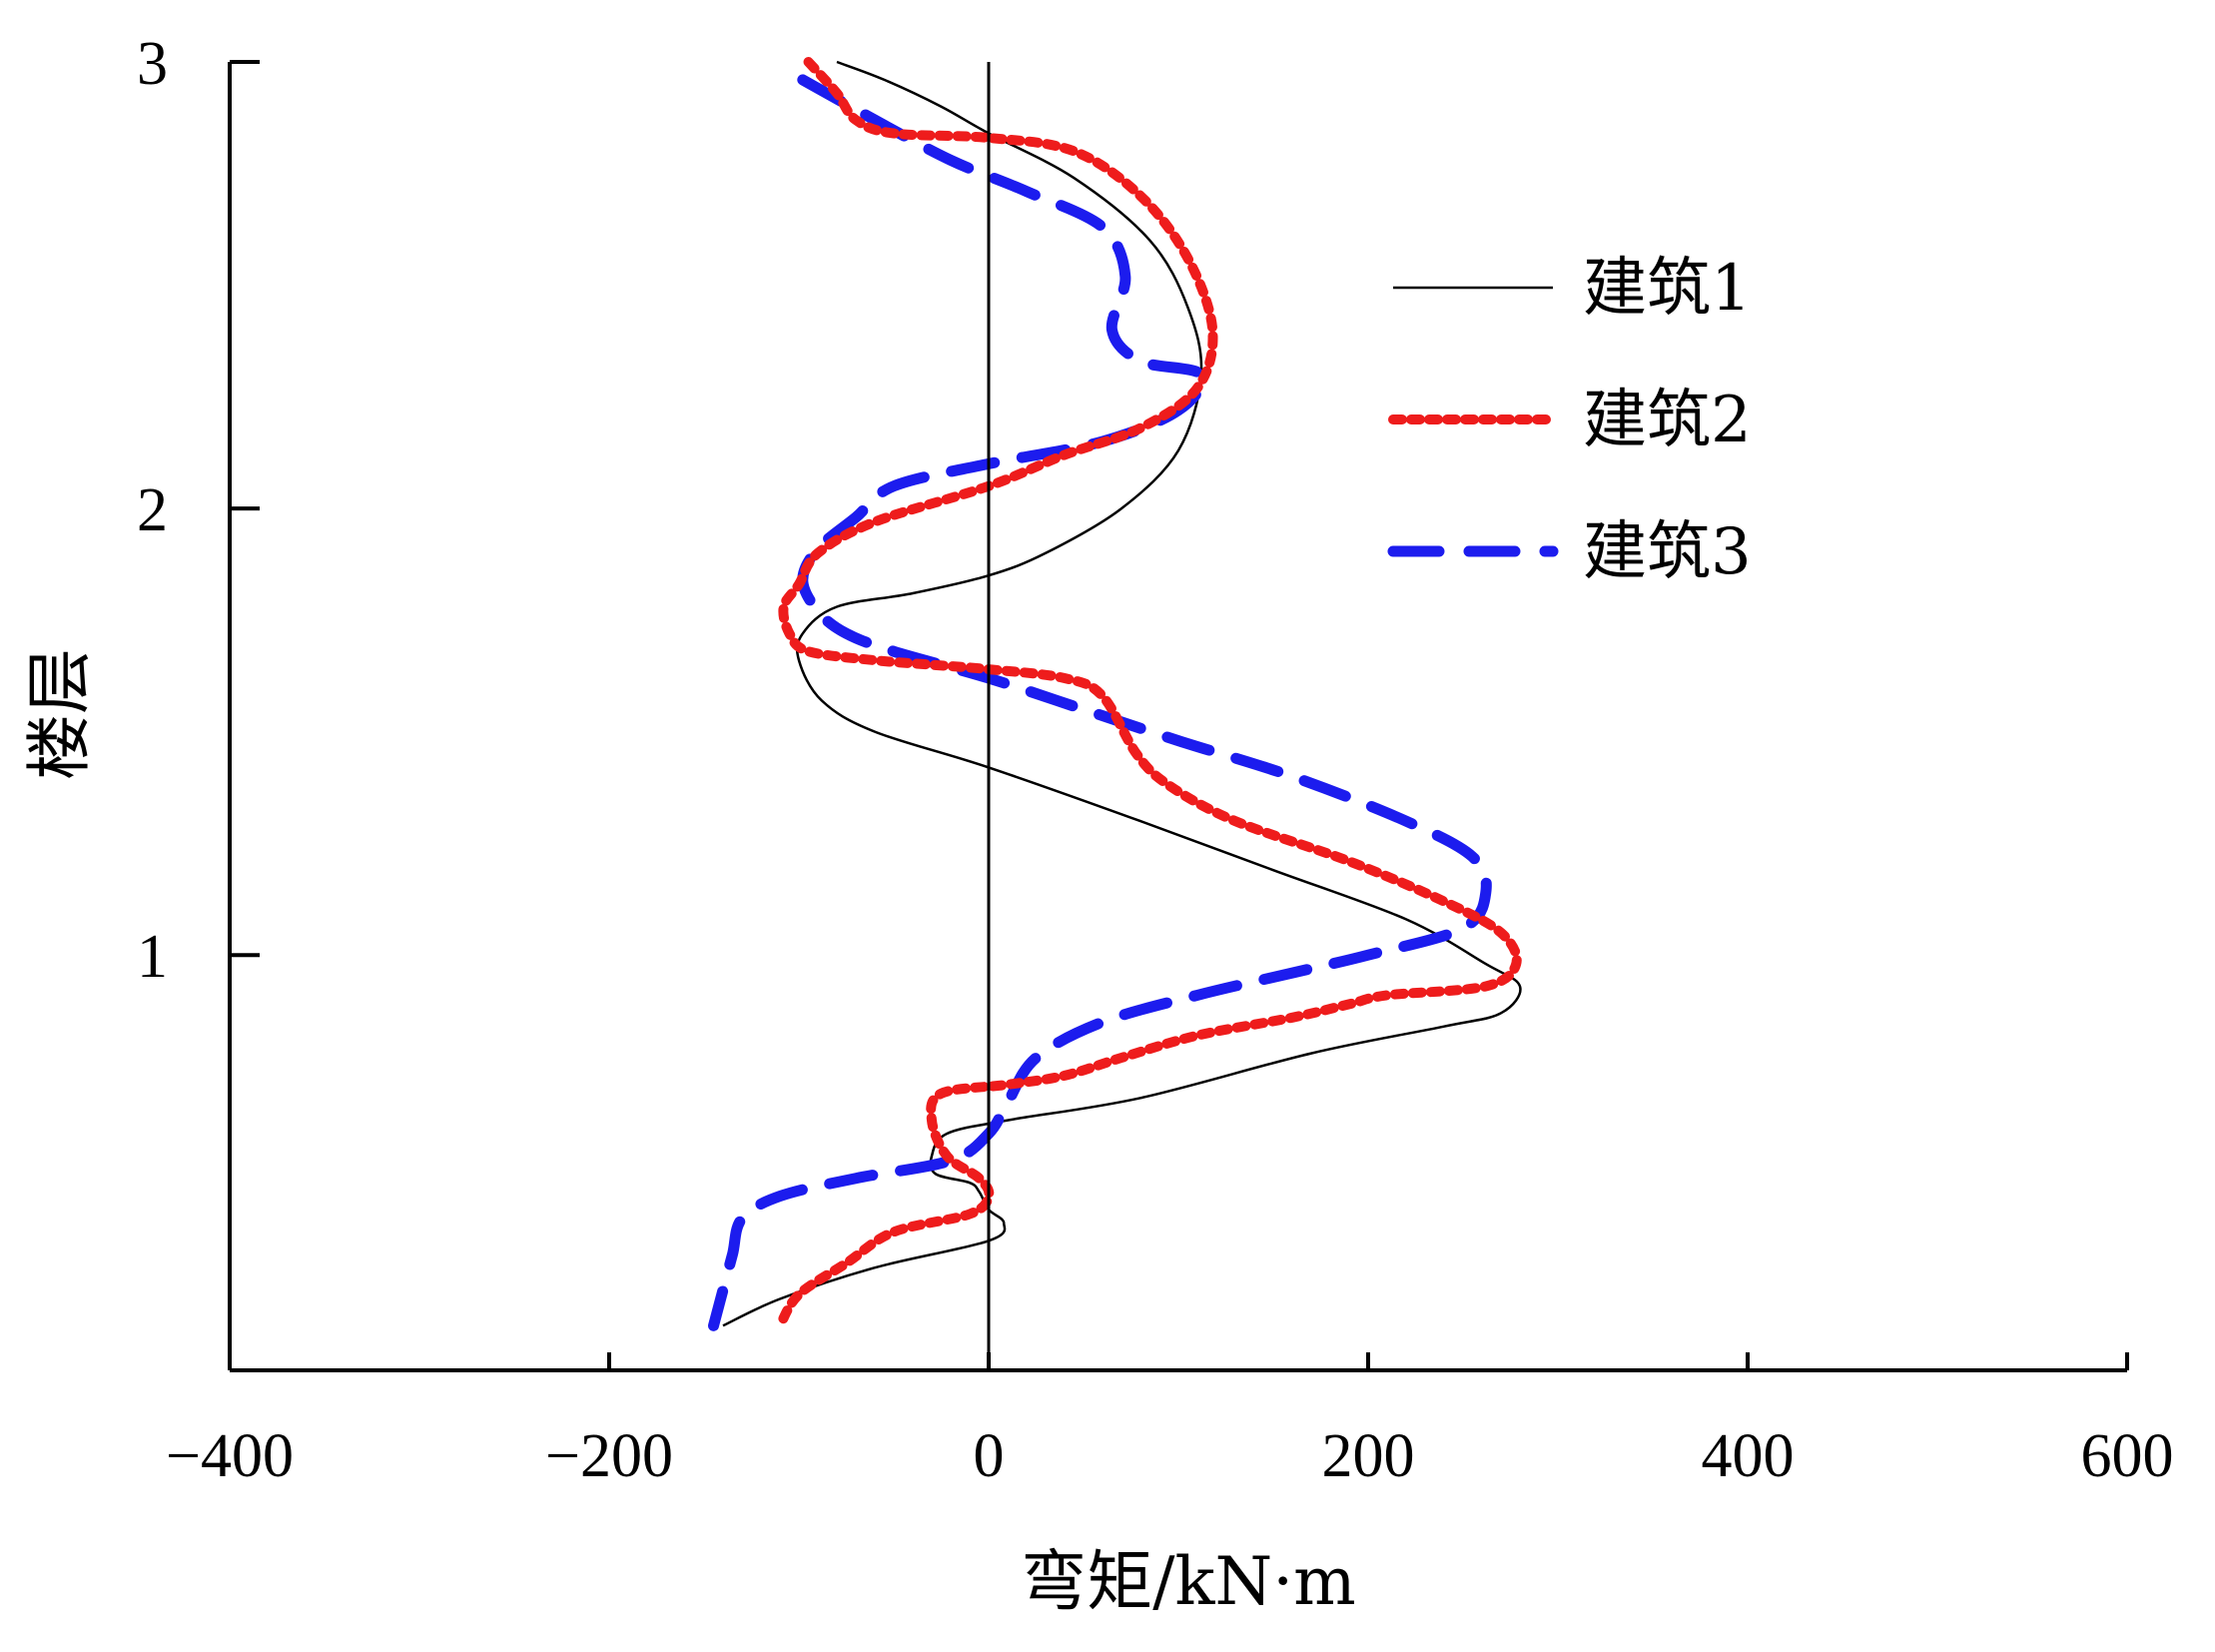  I want to click on legend-label-3: 建筑3, so click(1667, 552).